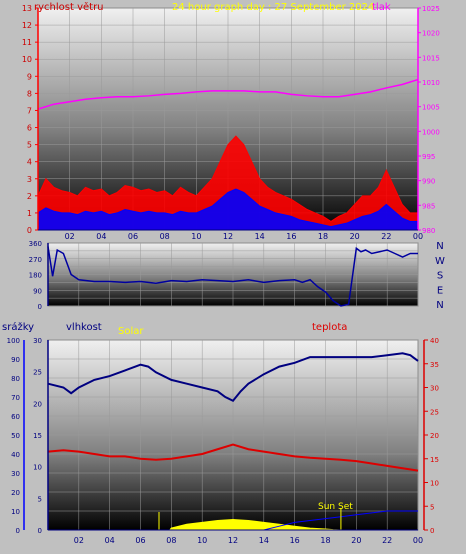  What do you see at coordinates (431, 83) in the screenshot?
I see `pressure-tick-label: 1010` at bounding box center [431, 83].